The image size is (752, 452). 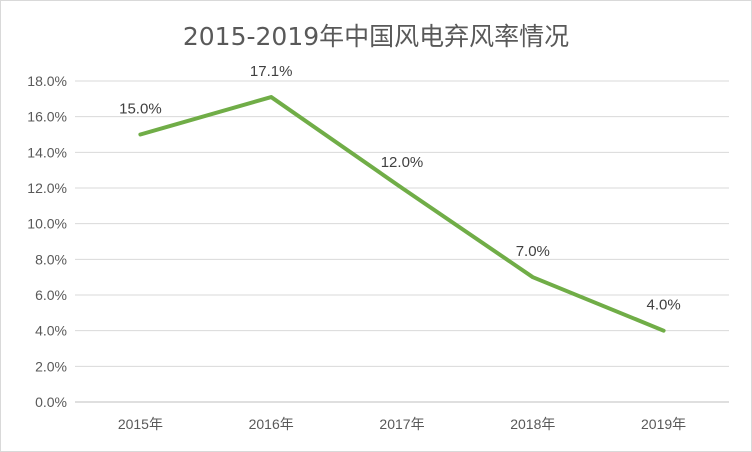 What do you see at coordinates (51, 331) in the screenshot?
I see `y-tick-label: 4.0%` at bounding box center [51, 331].